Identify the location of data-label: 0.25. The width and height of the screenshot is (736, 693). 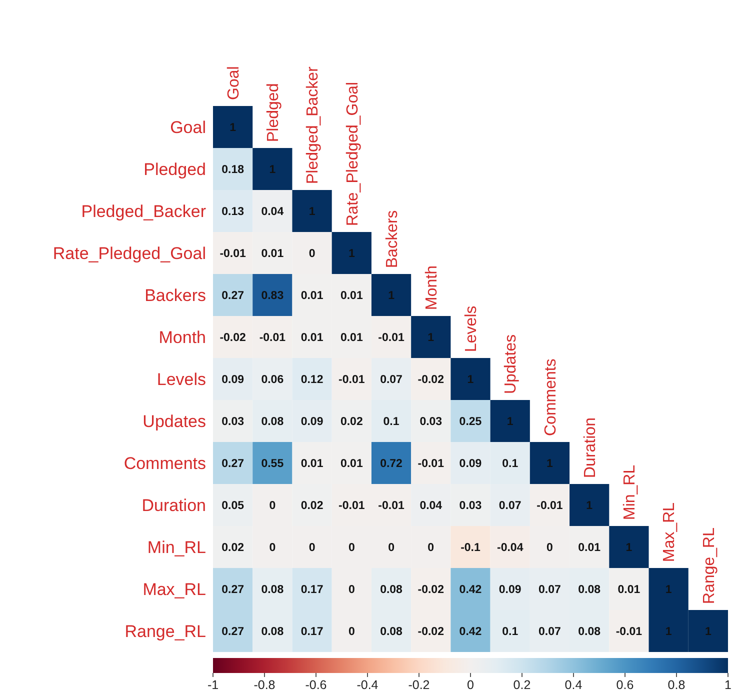
(470, 422).